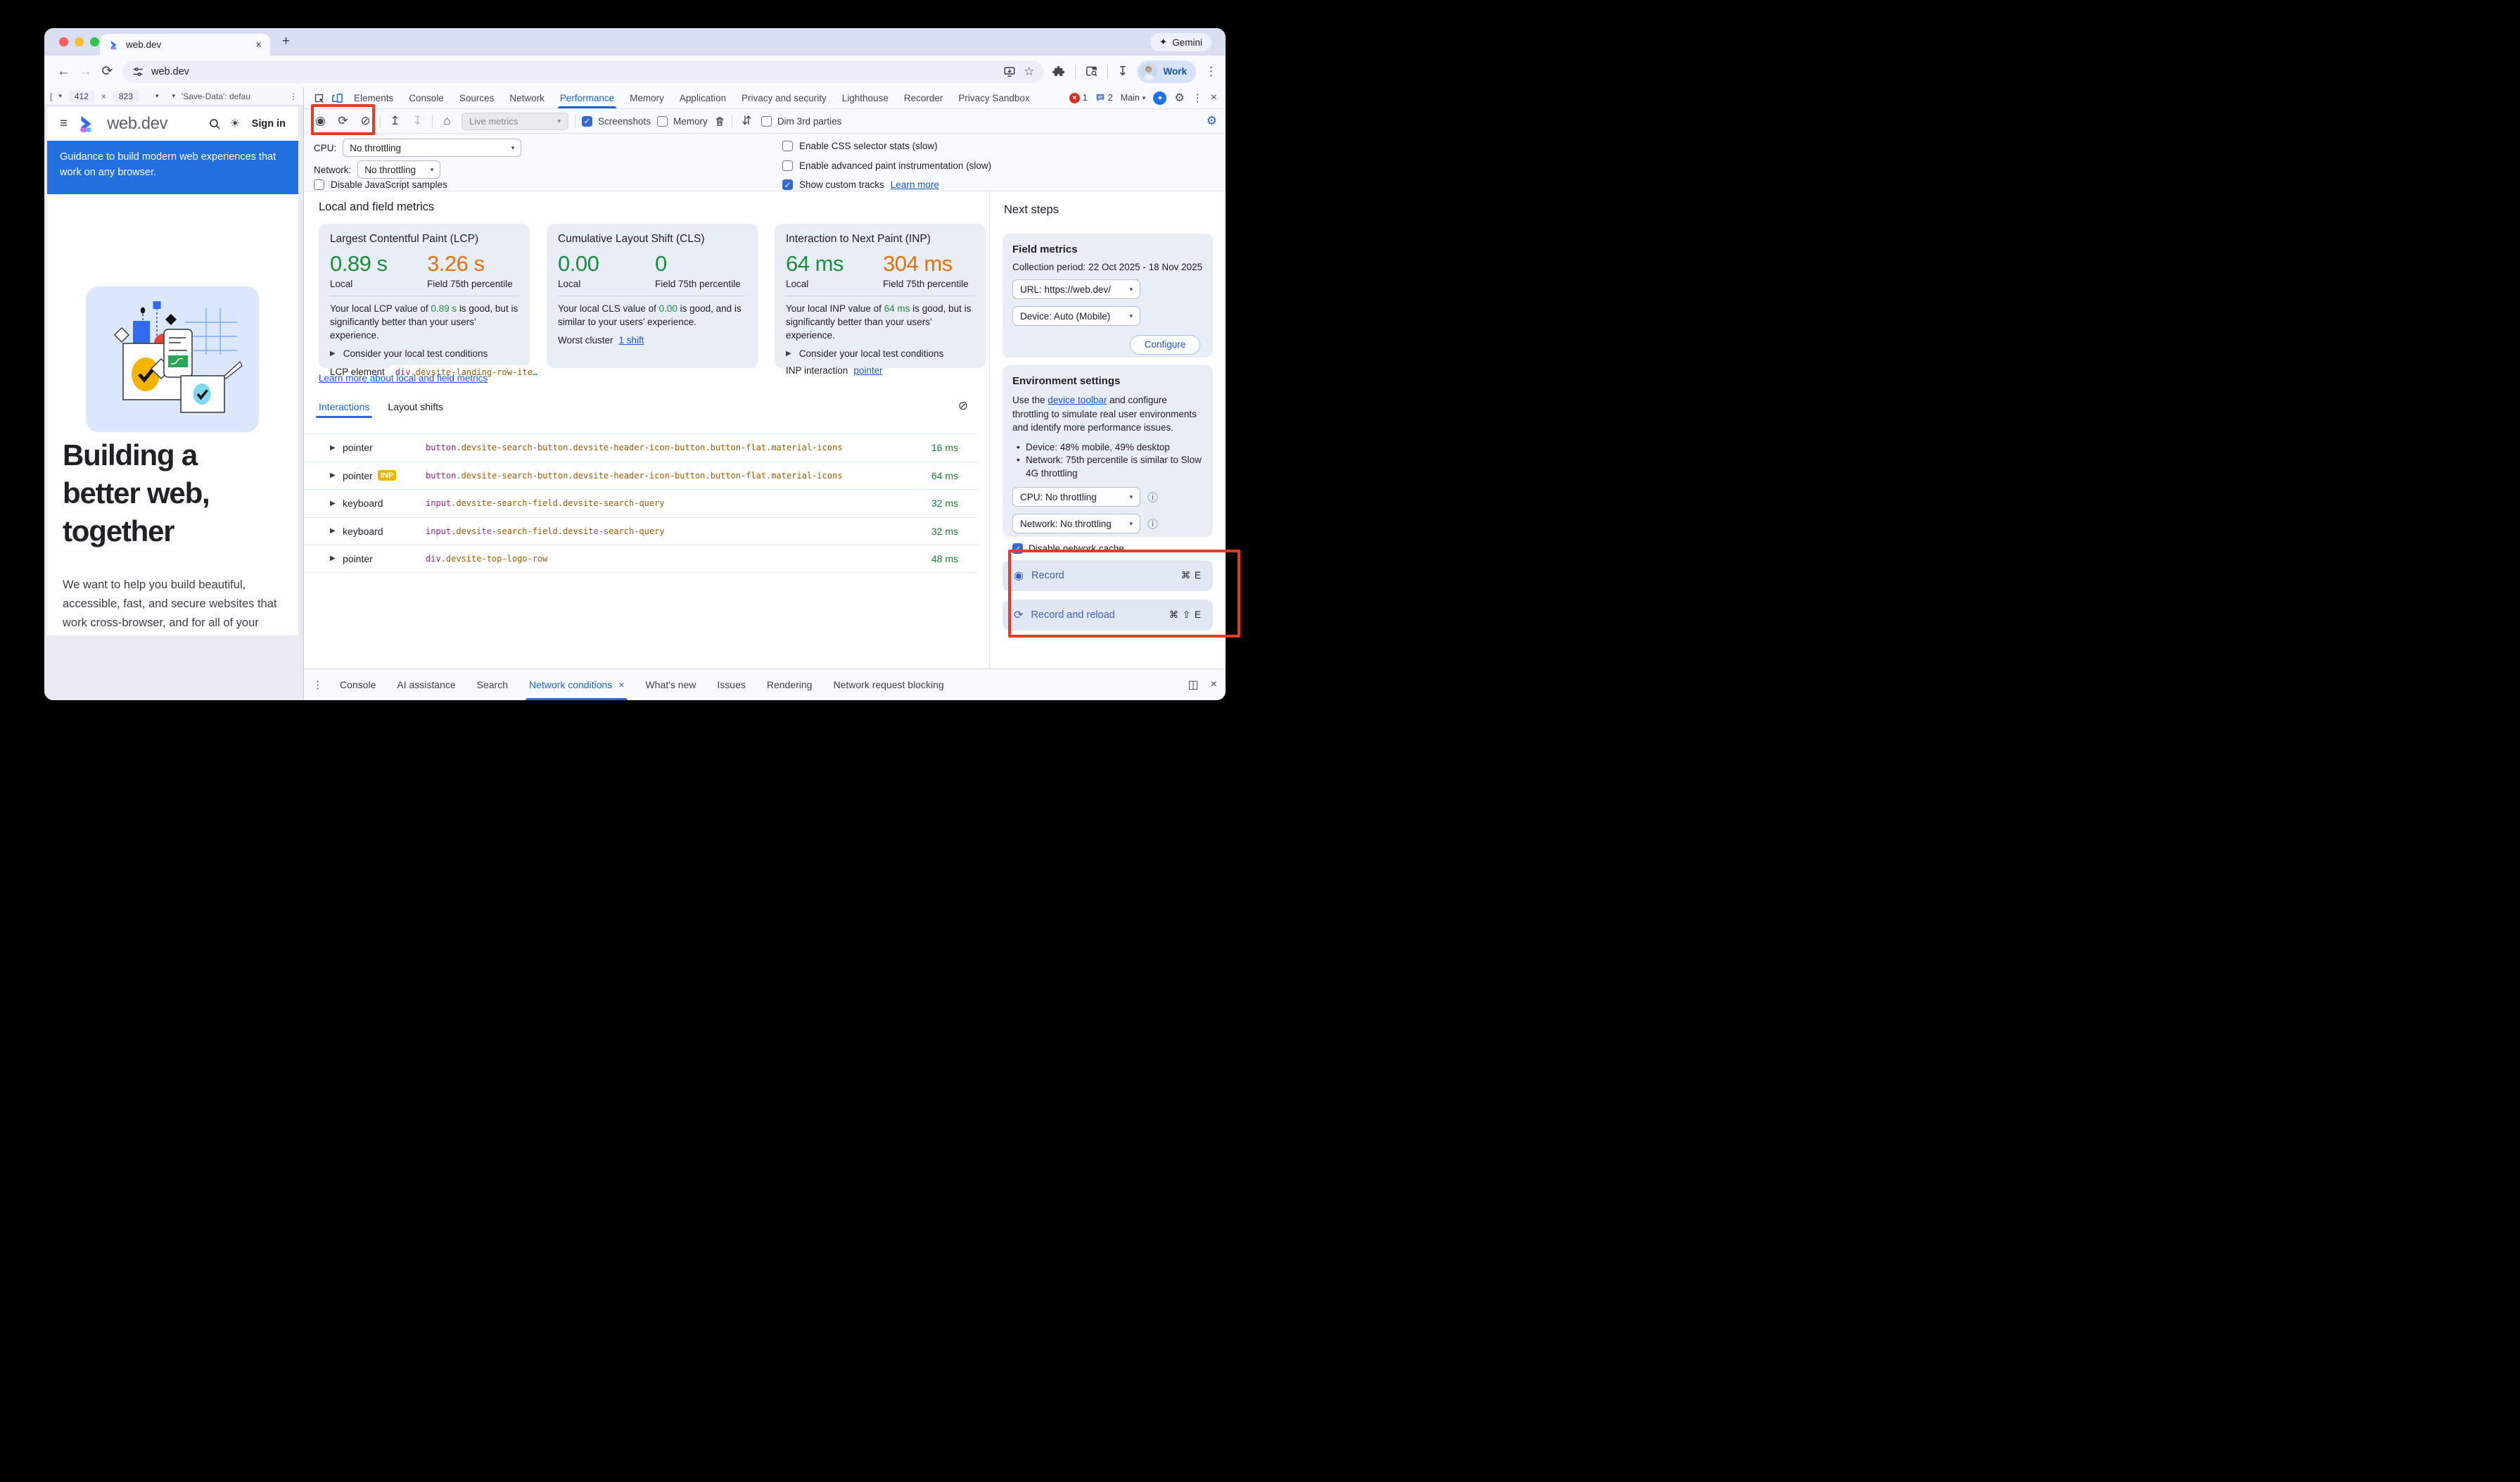 The height and width of the screenshot is (1482, 2520). Describe the element at coordinates (787, 184) in the screenshot. I see `custom-tracks-checkbox: ✓` at that location.